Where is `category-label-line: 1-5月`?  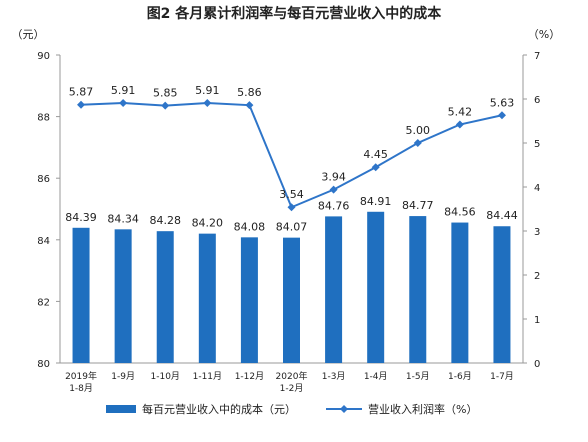
category-label-line: 1-5月 is located at coordinates (418, 376).